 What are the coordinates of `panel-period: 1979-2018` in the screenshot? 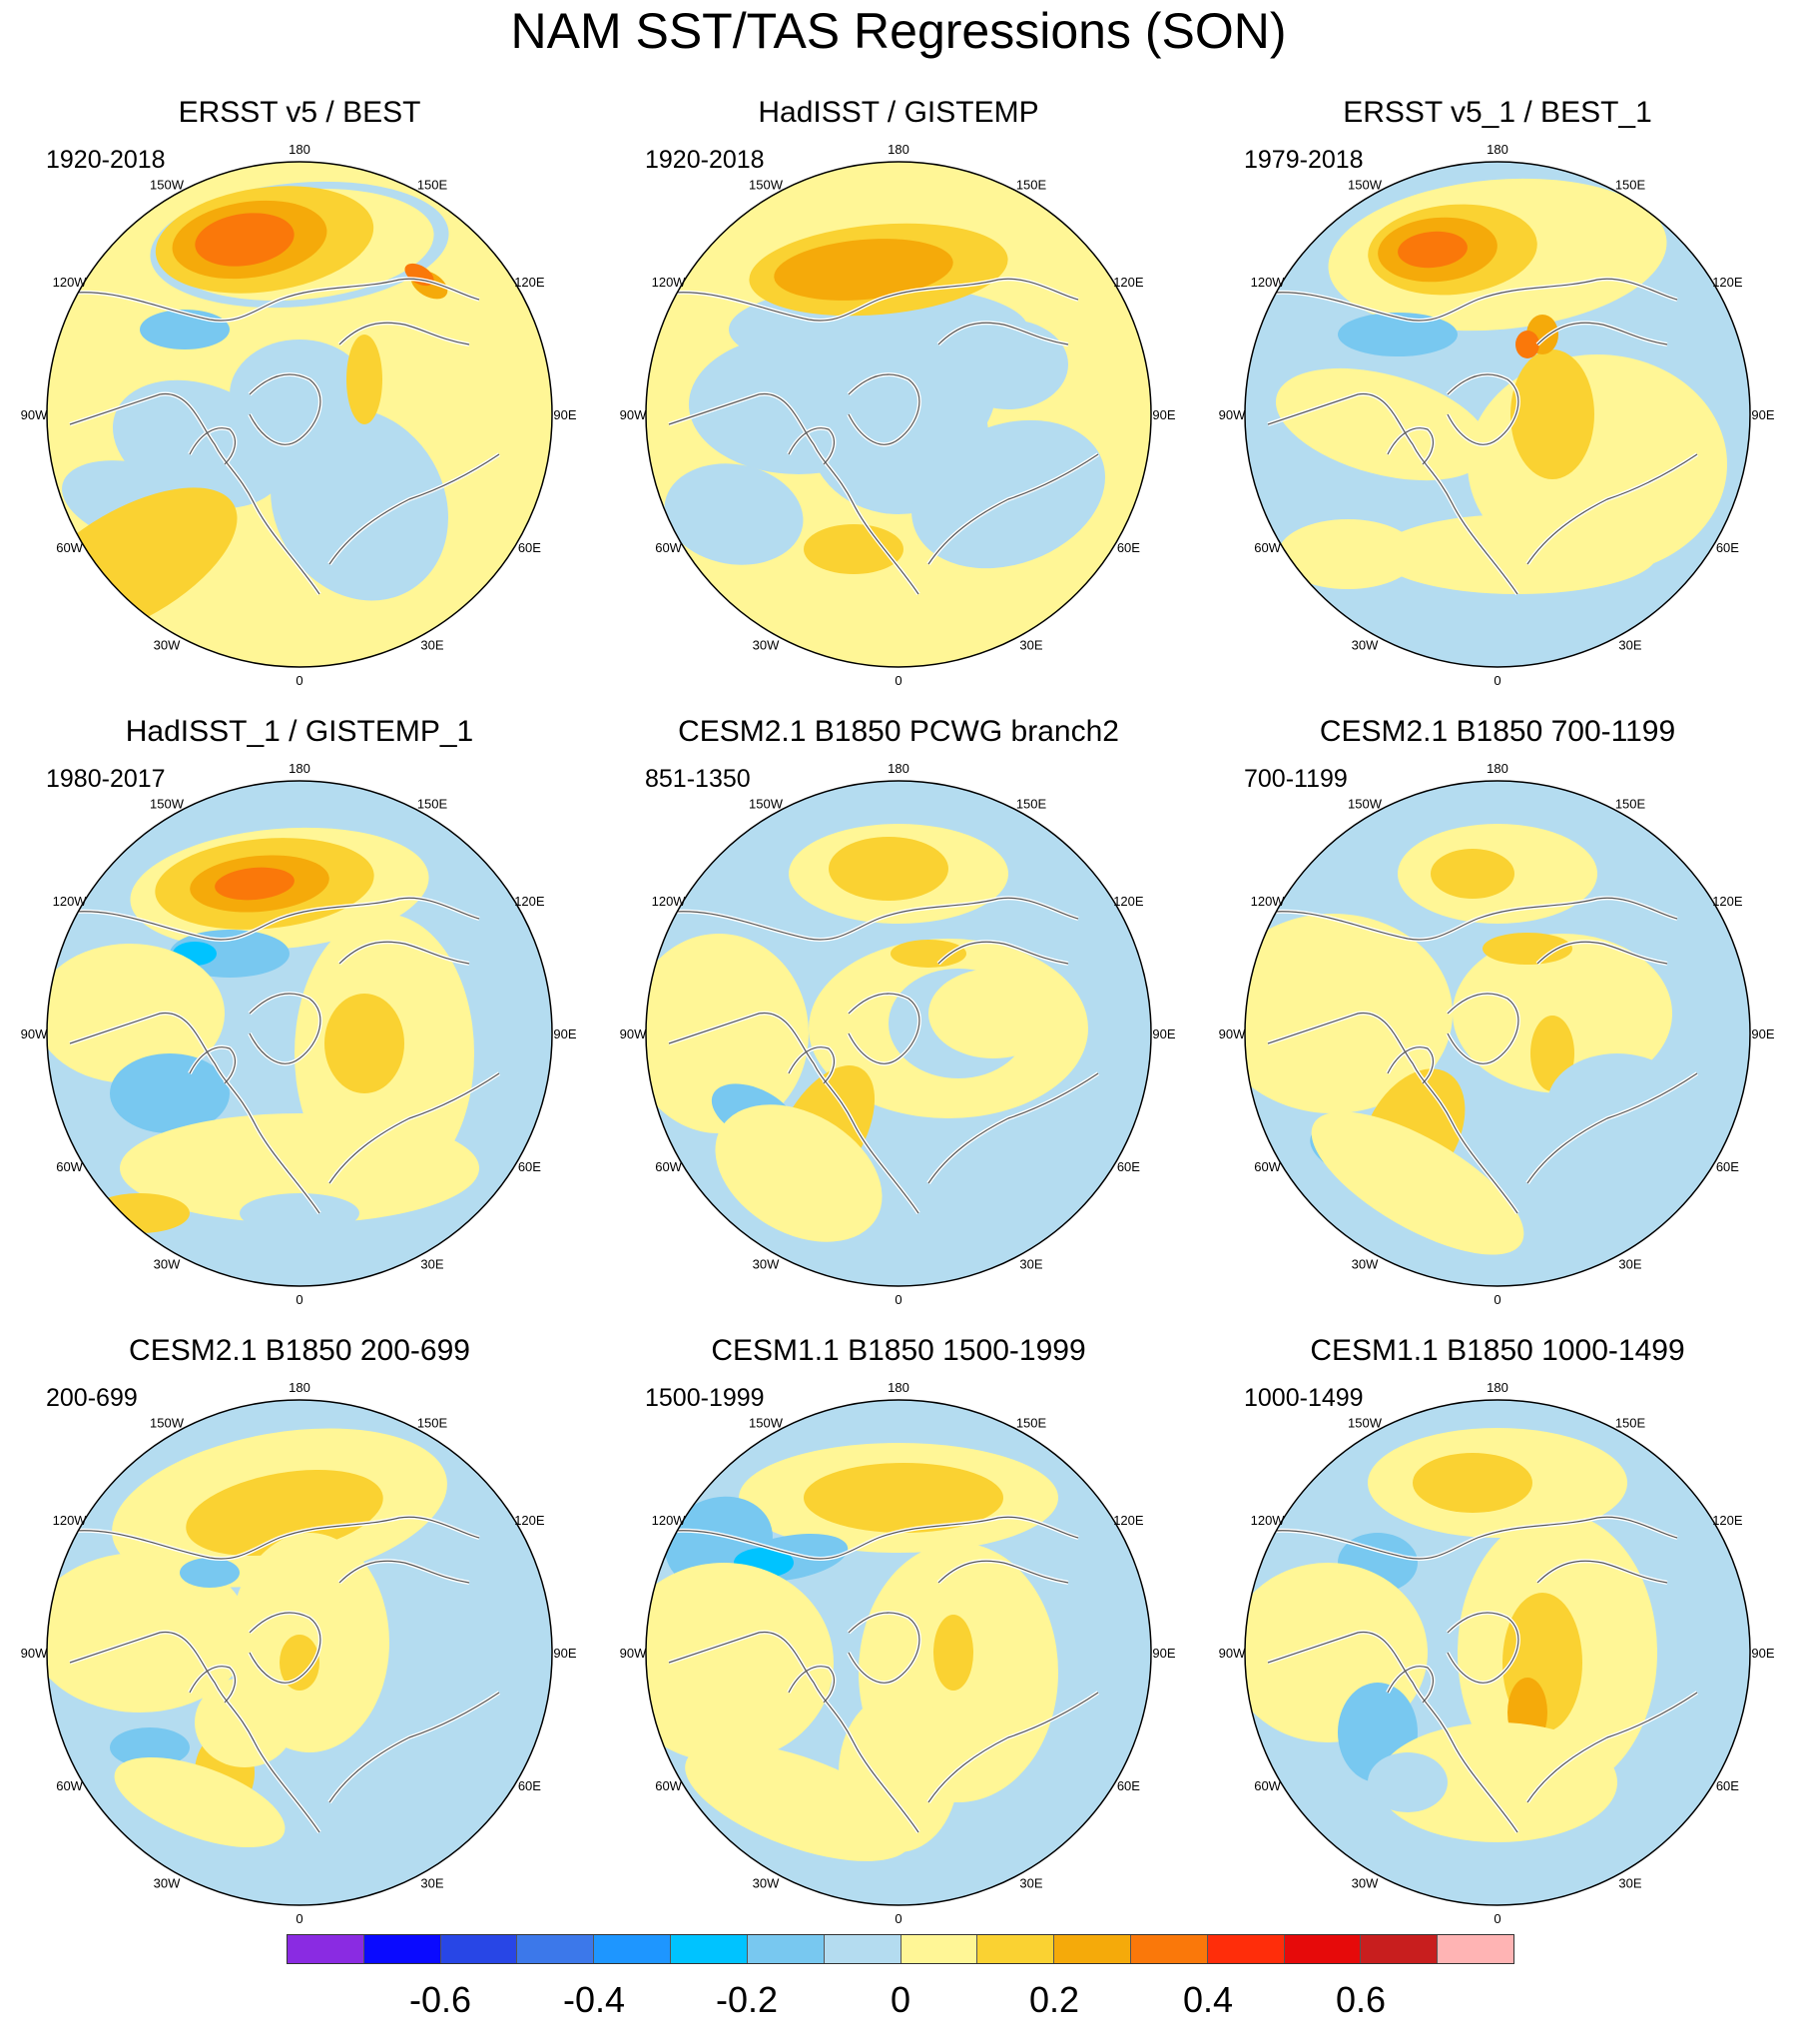 It's located at (1304, 160).